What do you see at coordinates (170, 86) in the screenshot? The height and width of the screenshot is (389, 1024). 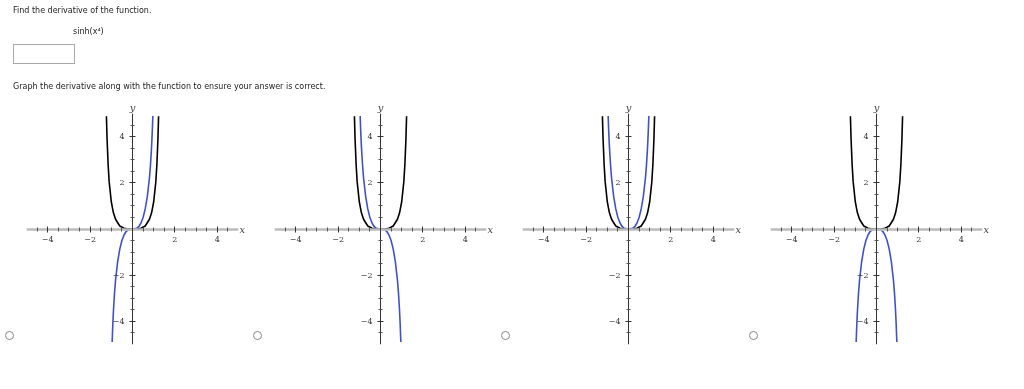 I see `text: Graph the derivative along with the function to ensure your answer is correct.` at bounding box center [170, 86].